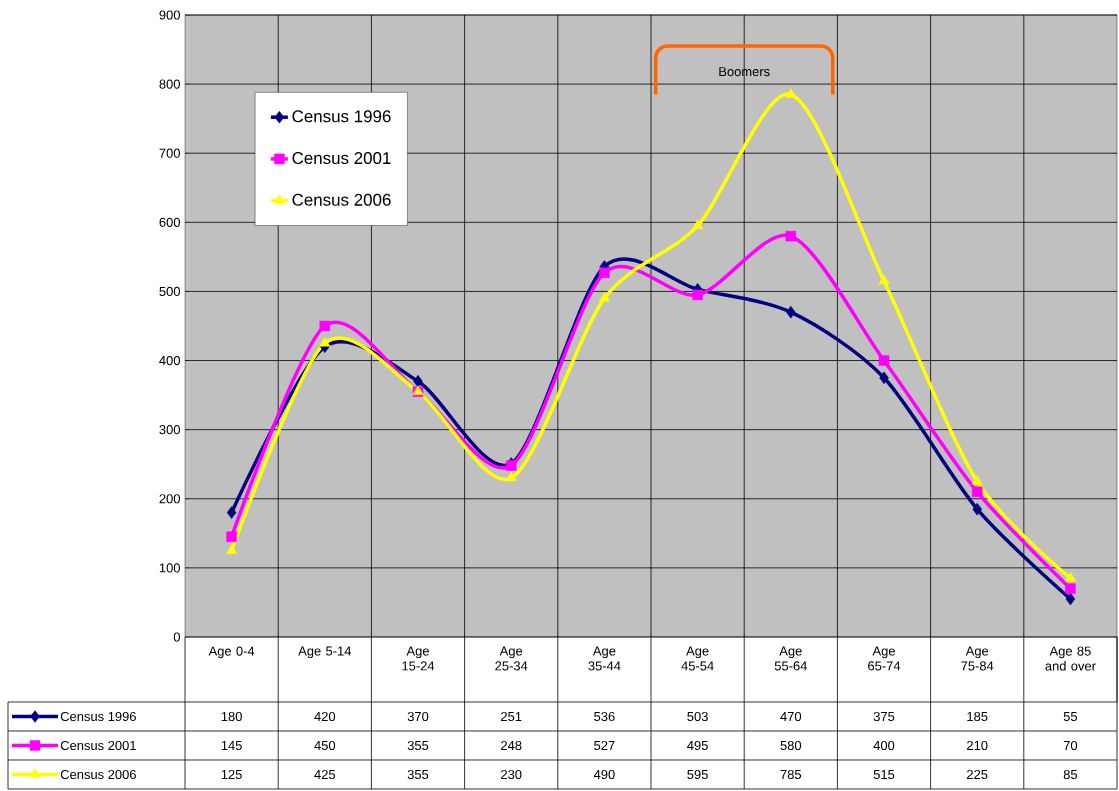 This screenshot has width=1119, height=791. What do you see at coordinates (604, 658) in the screenshot?
I see `x-tick-label: Age 35-44` at bounding box center [604, 658].